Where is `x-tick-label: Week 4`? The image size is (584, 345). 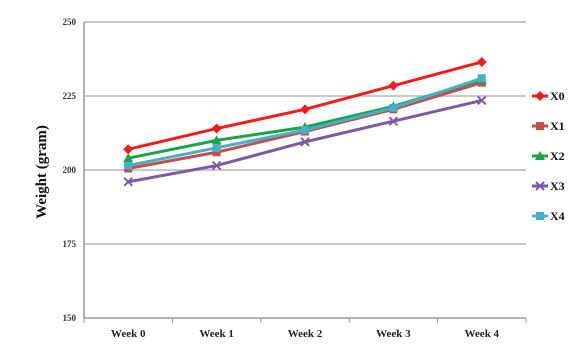
x-tick-label: Week 4 is located at coordinates (482, 334).